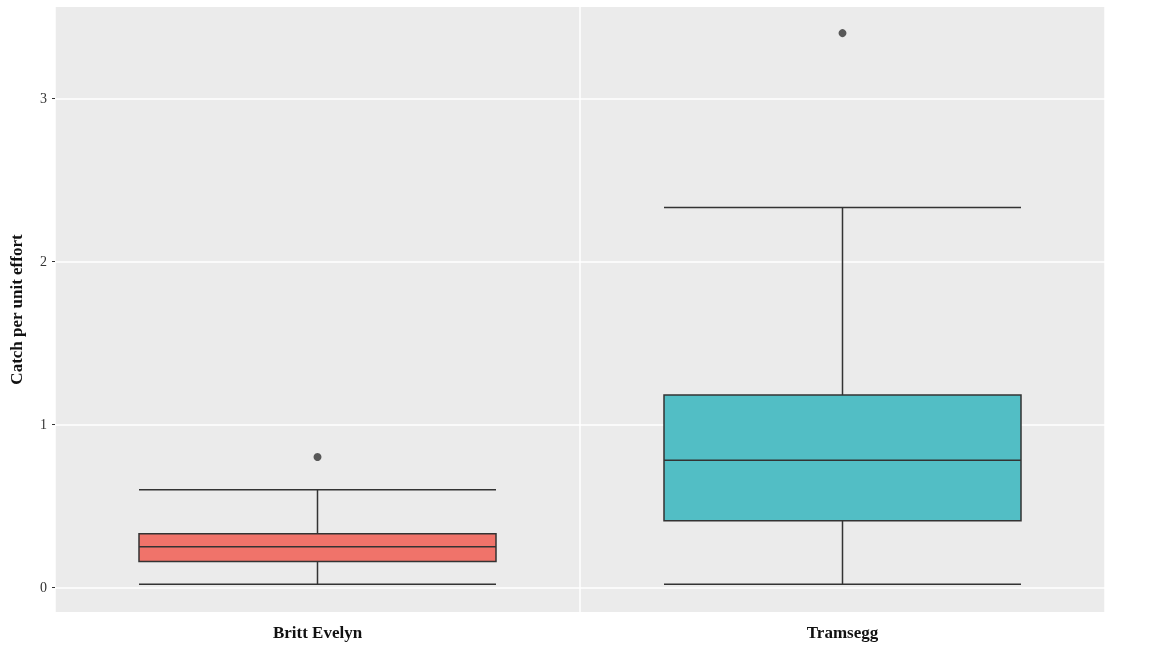 The height and width of the screenshot is (648, 1173). Describe the element at coordinates (43, 424) in the screenshot. I see `y-tick-label: 1` at that location.